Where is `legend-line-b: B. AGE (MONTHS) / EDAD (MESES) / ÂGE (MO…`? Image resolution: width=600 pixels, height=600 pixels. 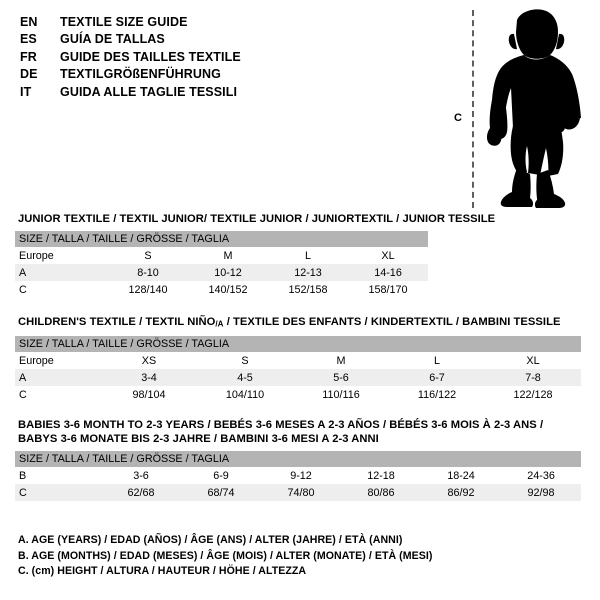 legend-line-b: B. AGE (MONTHS) / EDAD (MESES) / ÂGE (MO… is located at coordinates (225, 555).